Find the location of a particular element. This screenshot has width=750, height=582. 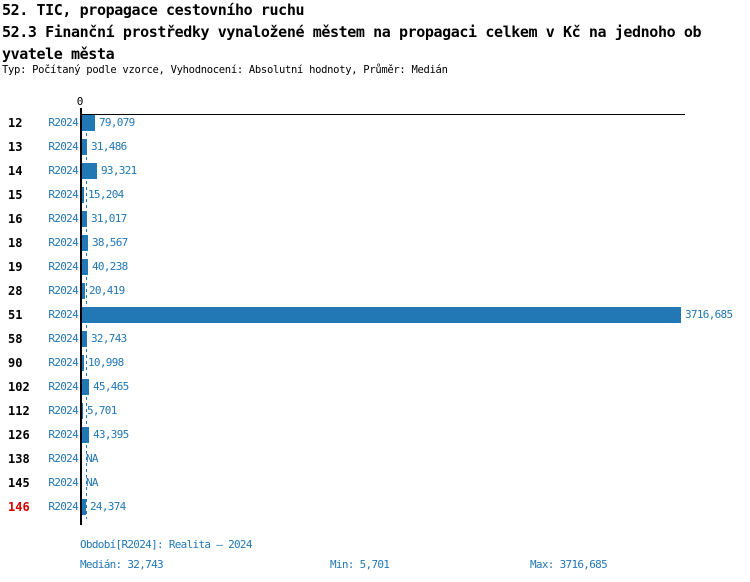

chart-row-126: 126 R2024 43,395 is located at coordinates (375, 435).